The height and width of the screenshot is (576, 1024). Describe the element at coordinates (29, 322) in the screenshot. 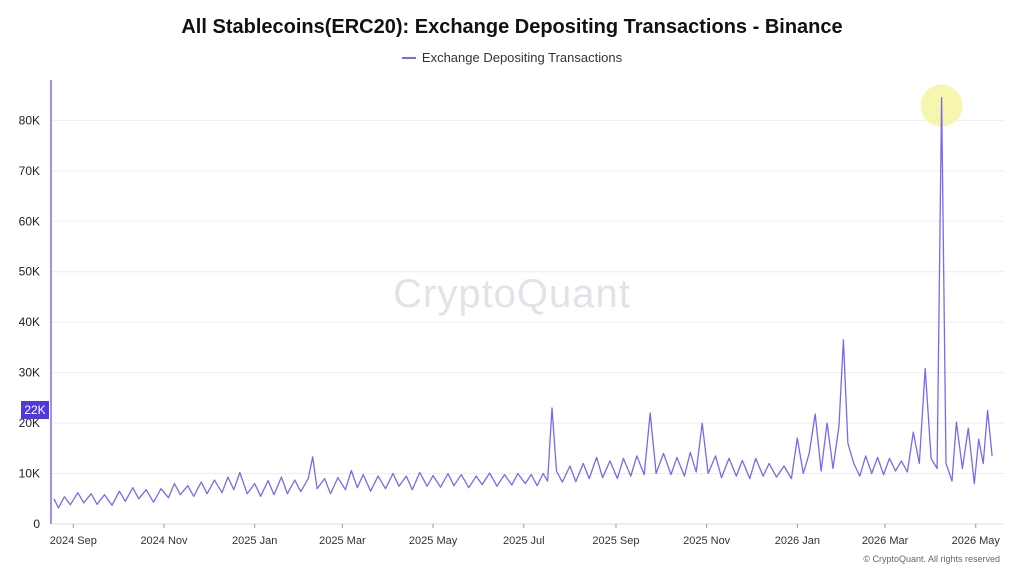

I see `y-tick-label: 40K` at that location.